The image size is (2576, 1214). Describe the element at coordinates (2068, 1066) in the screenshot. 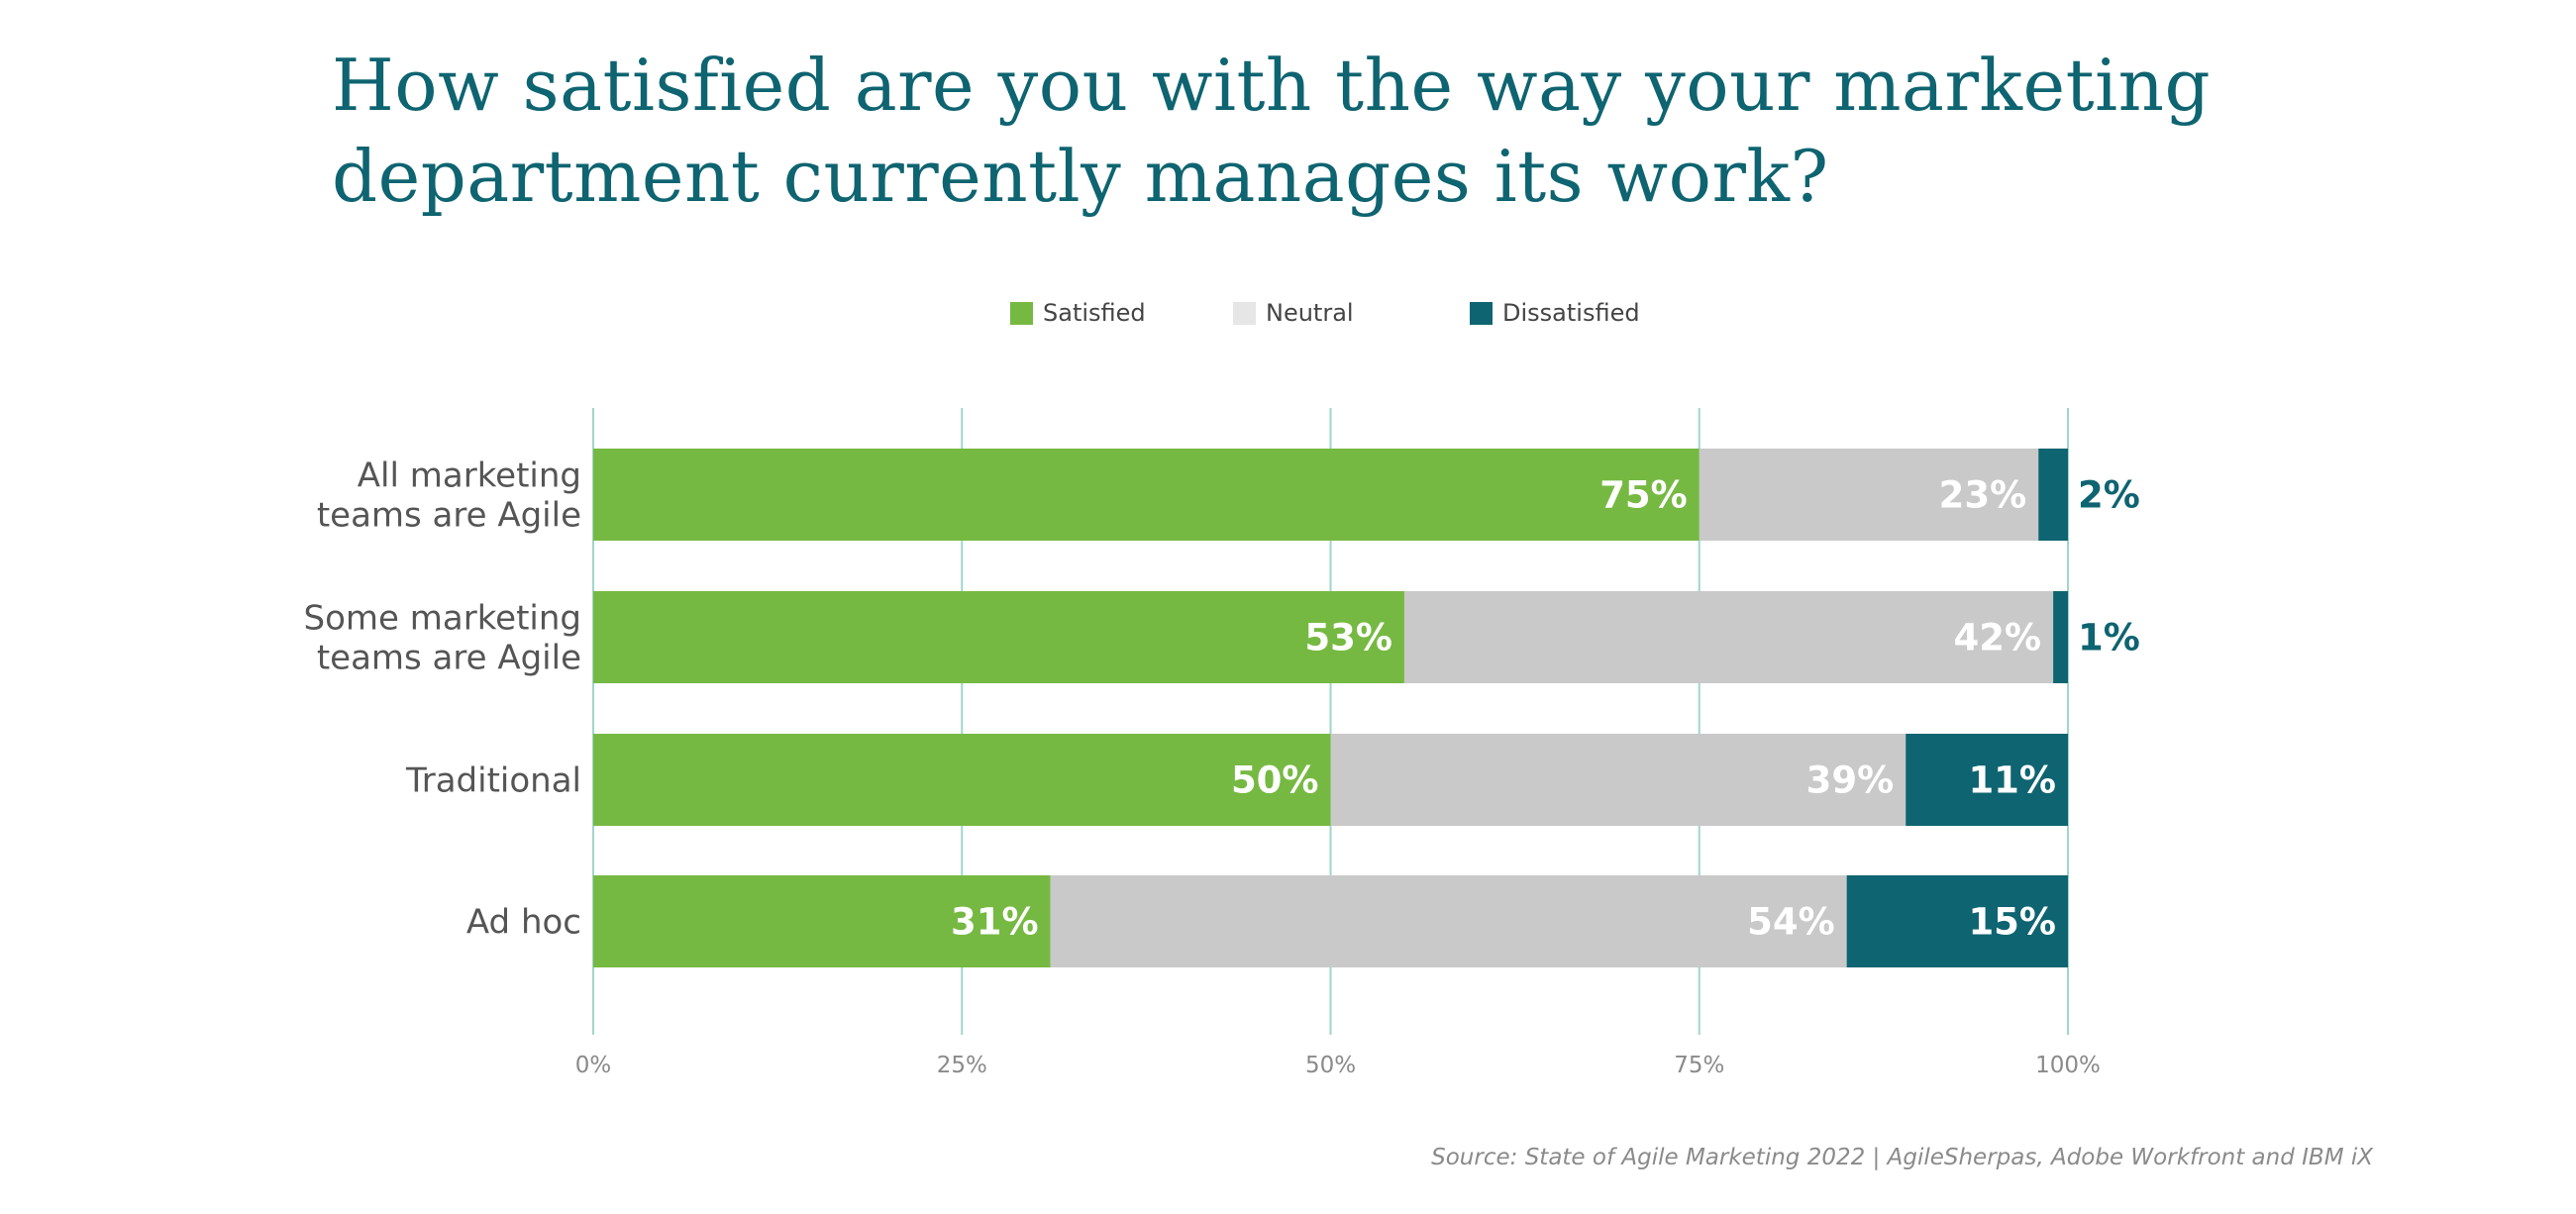

I see `x-tick-label-100: 100%` at that location.